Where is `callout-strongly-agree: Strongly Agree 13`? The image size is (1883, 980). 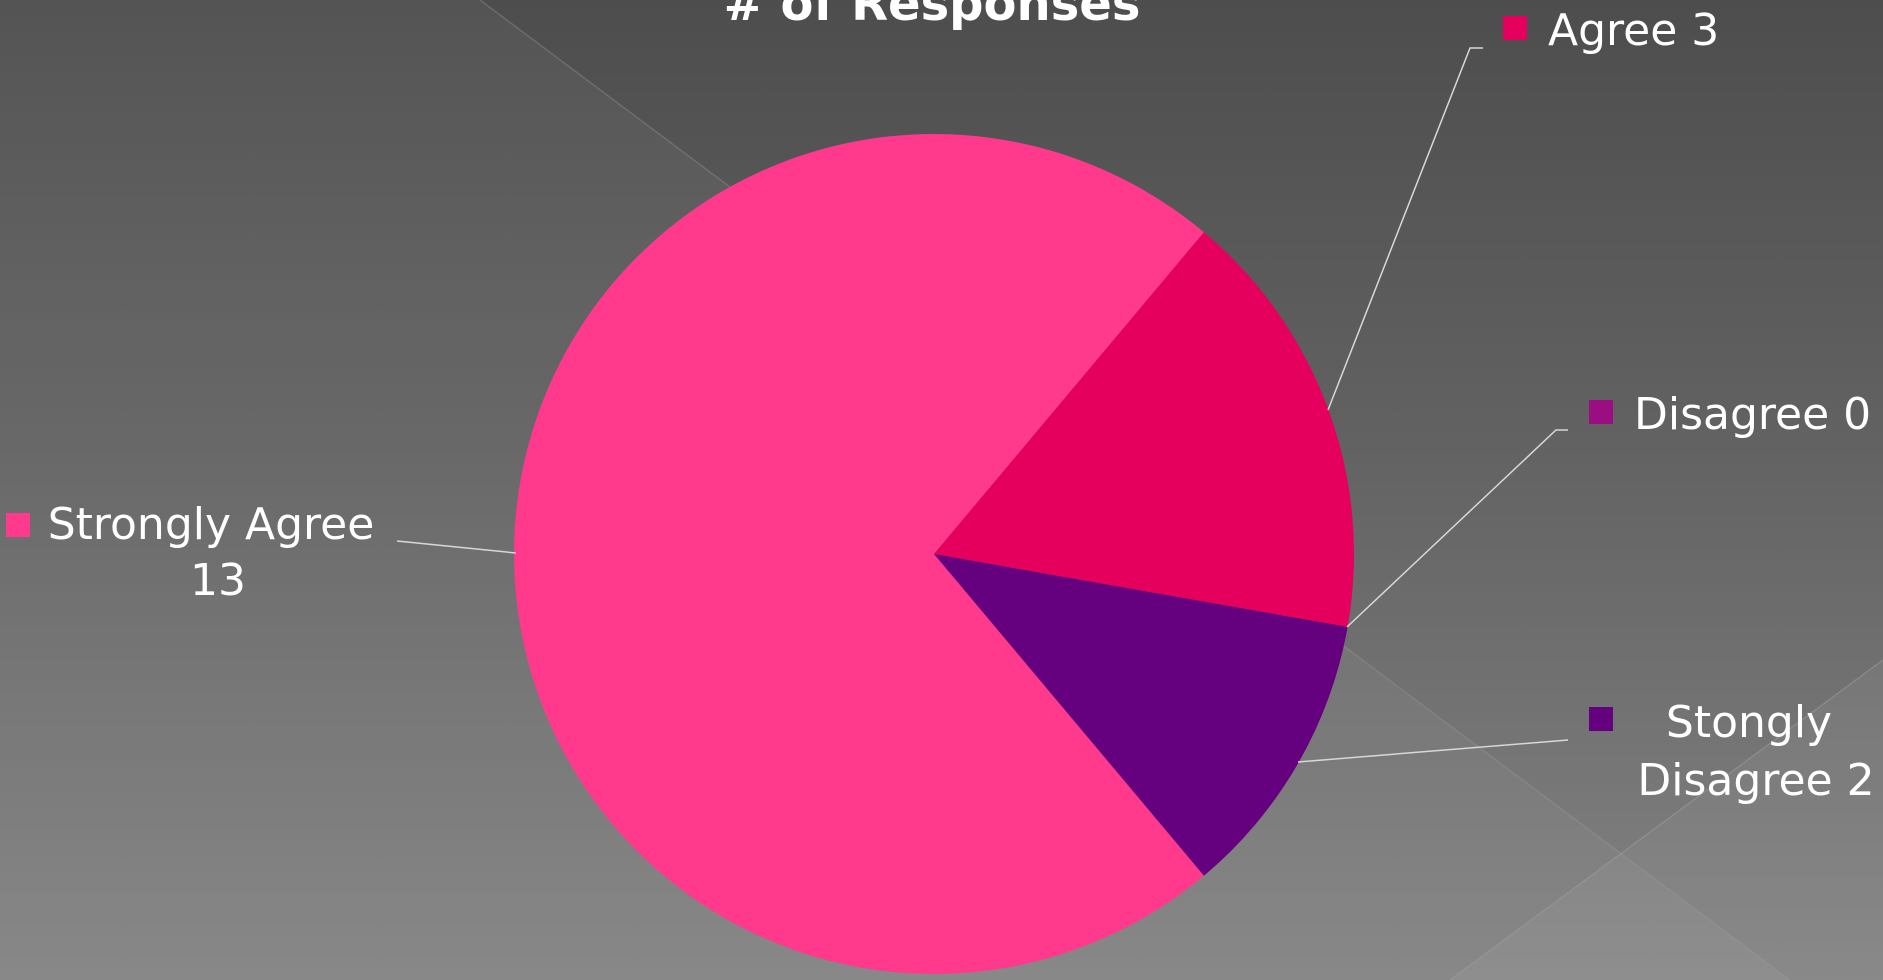
callout-strongly-agree: Strongly Agree 13 is located at coordinates (197, 552).